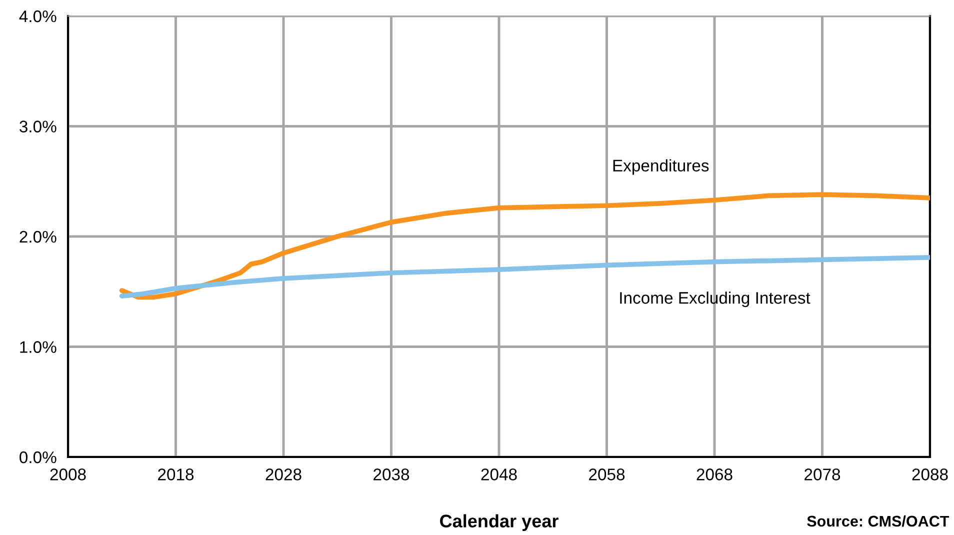 The height and width of the screenshot is (535, 954). Describe the element at coordinates (661, 167) in the screenshot. I see `series-label: Expenditures` at that location.